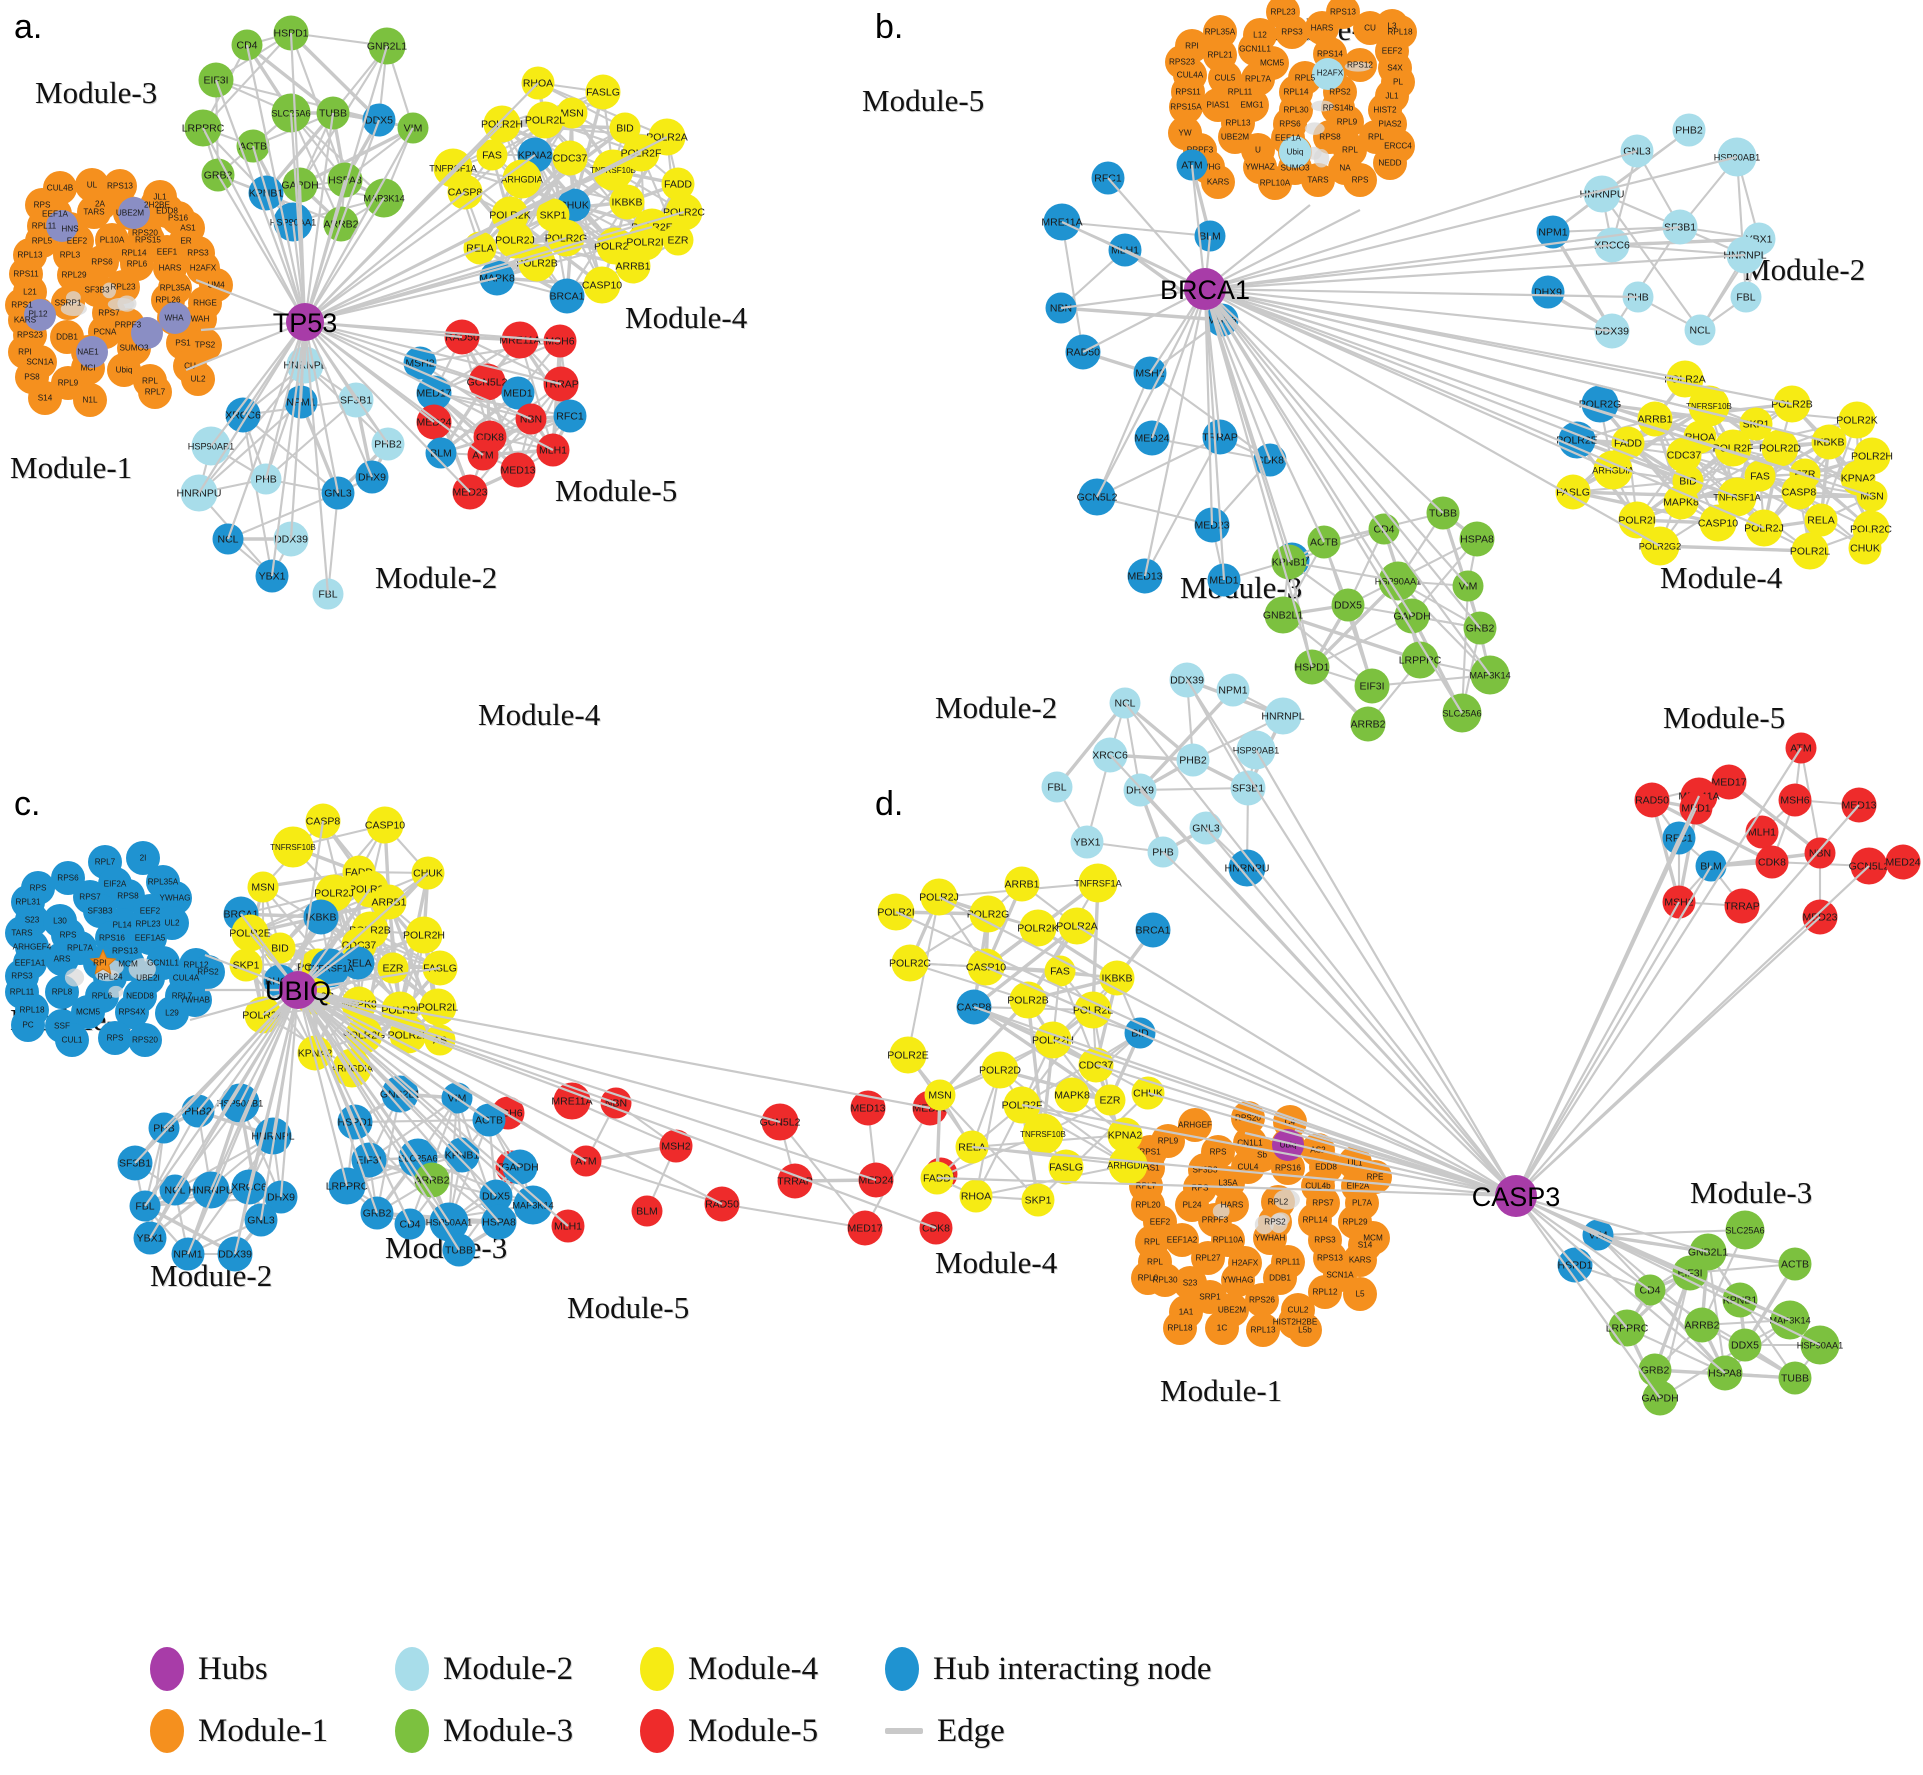 Image resolution: width=1923 pixels, height=1775 pixels. What do you see at coordinates (347, 1186) in the screenshot?
I see `network-node: LRPPRC` at bounding box center [347, 1186].